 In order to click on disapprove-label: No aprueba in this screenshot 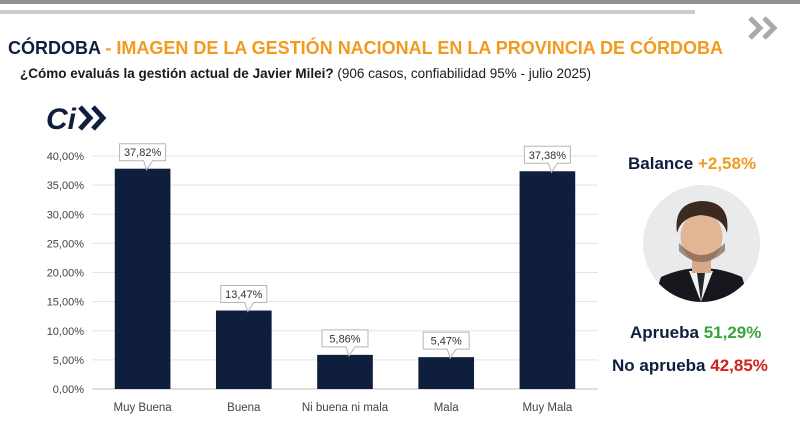, I will do `click(661, 365)`.